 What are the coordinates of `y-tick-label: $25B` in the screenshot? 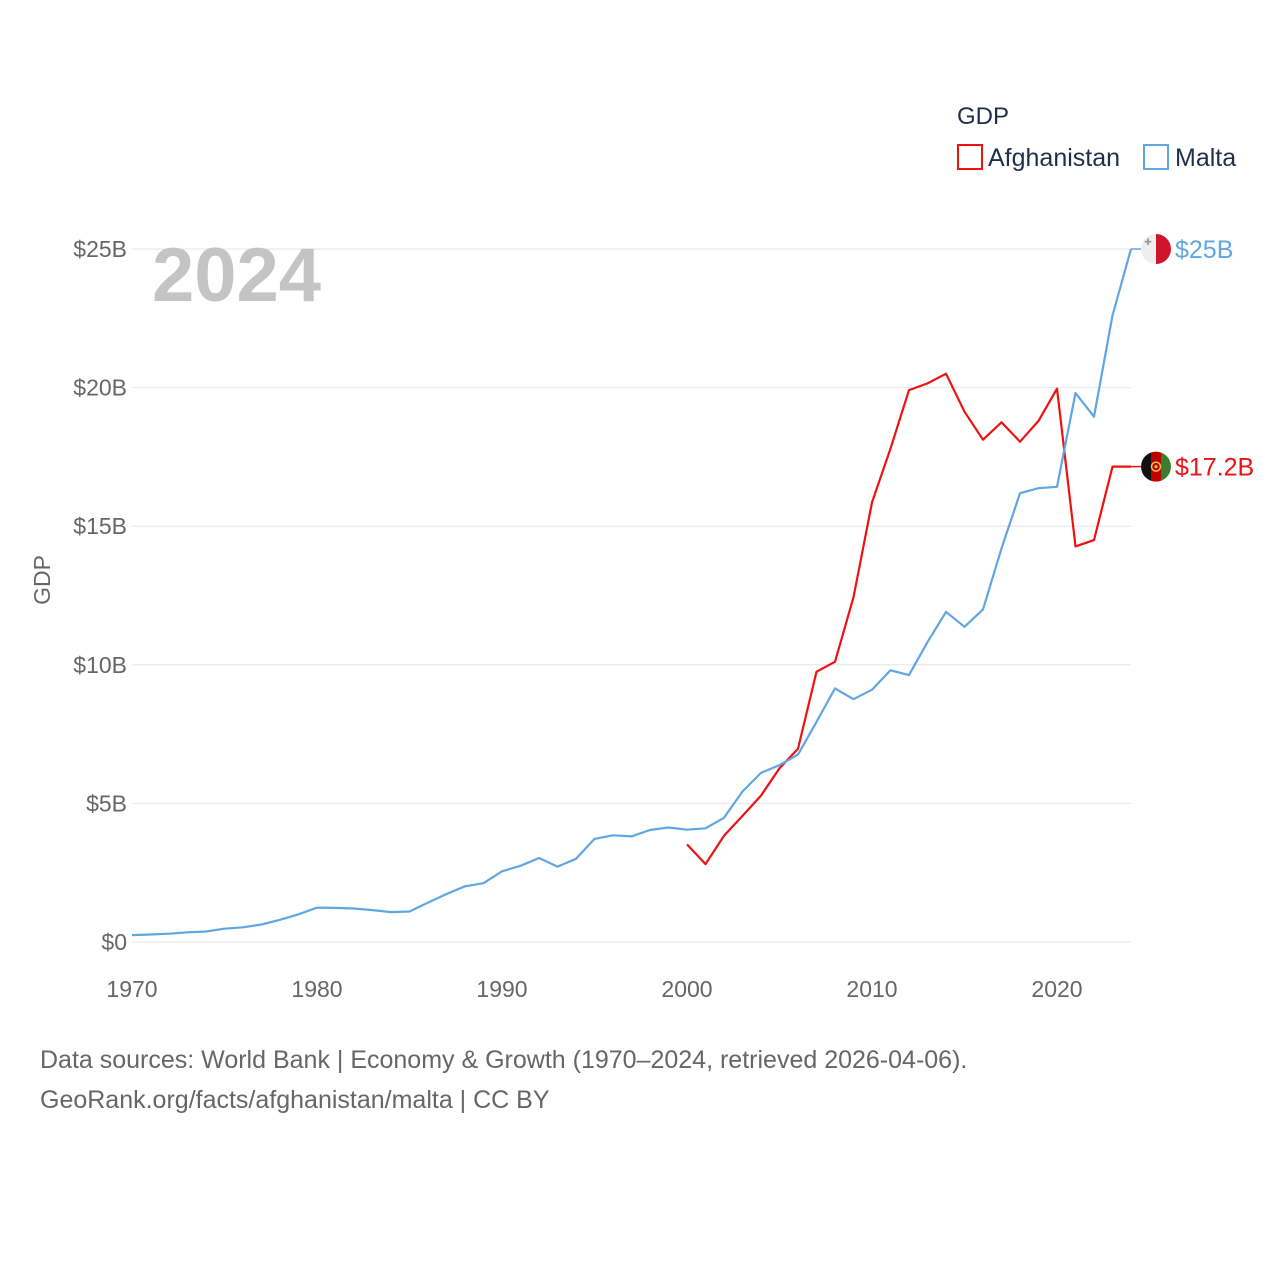 It's located at (100, 249).